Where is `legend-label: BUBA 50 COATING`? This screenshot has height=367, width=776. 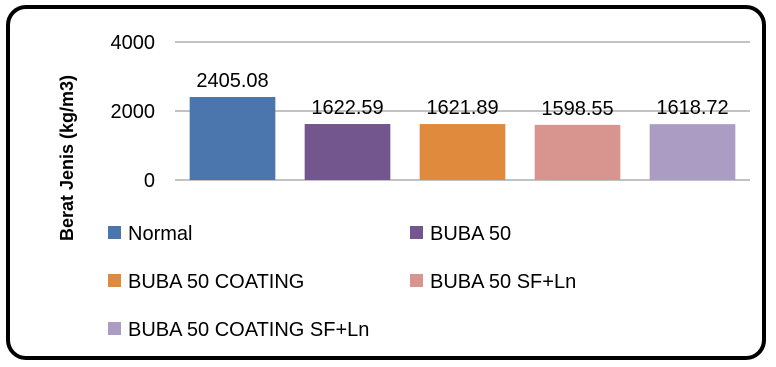 legend-label: BUBA 50 COATING is located at coordinates (216, 282).